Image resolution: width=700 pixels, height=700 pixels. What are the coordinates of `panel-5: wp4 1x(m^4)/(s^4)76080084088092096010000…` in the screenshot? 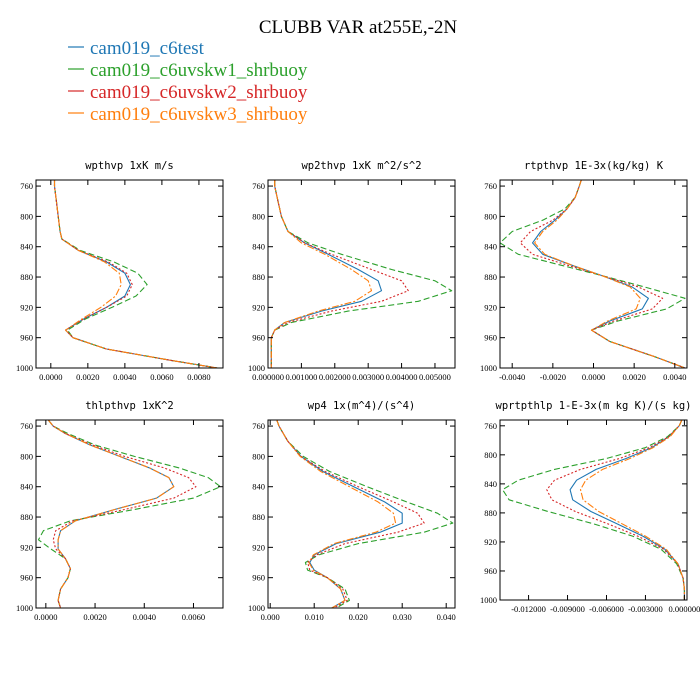 It's located at (352, 511).